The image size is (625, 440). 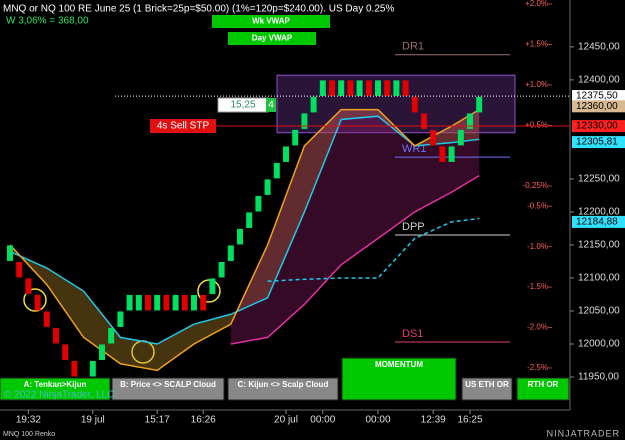 What do you see at coordinates (28, 420) in the screenshot?
I see `x-tick-label: 19:32` at bounding box center [28, 420].